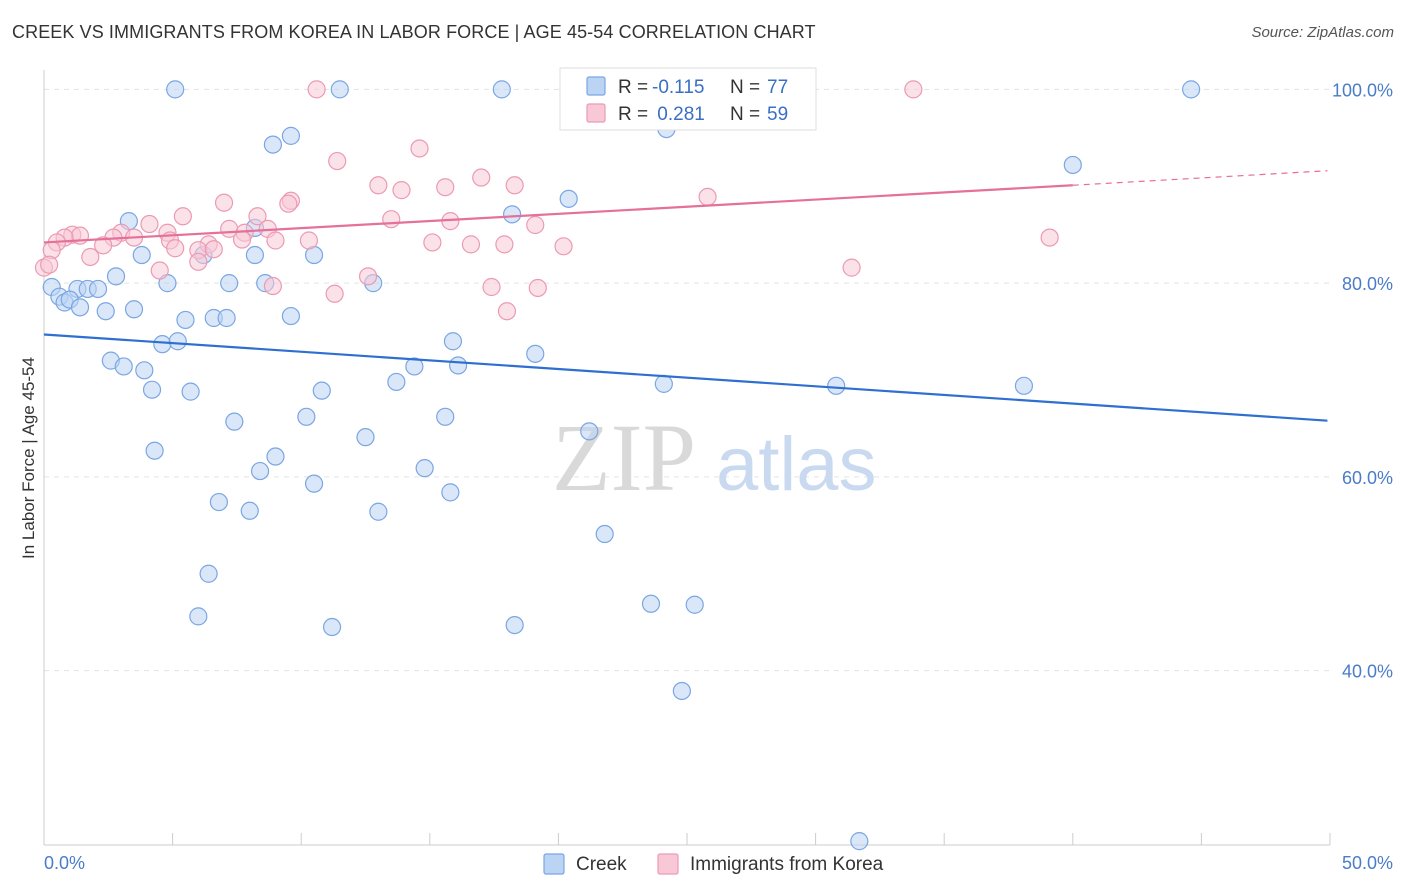  Describe the element at coordinates (714, 457) in the screenshot. I see `watermark: ZIP atlas` at that location.